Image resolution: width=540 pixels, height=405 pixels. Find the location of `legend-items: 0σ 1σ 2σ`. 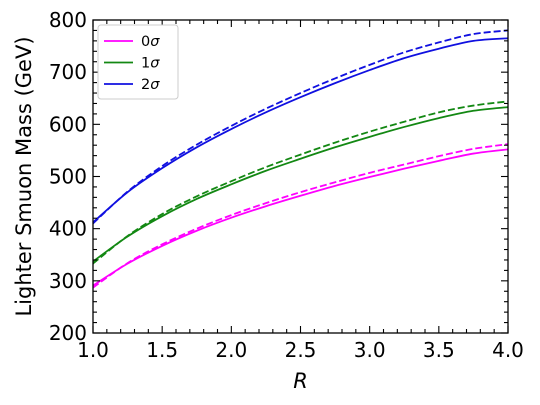

legend-items: 0σ 1σ 2σ is located at coordinates (132, 63).